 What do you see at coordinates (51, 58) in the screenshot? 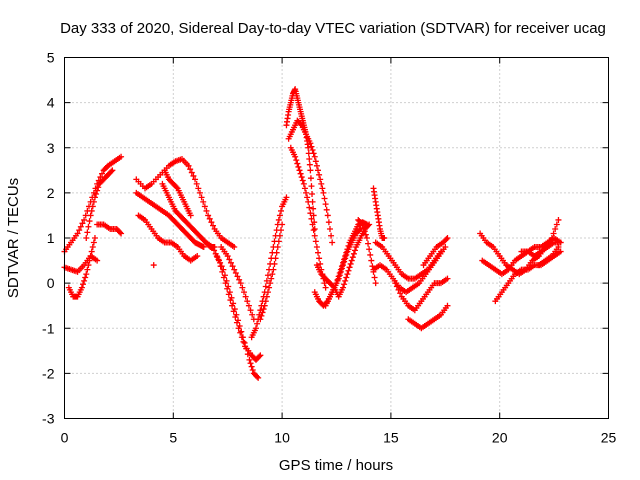
I see `y-tick-label: 5` at bounding box center [51, 58].